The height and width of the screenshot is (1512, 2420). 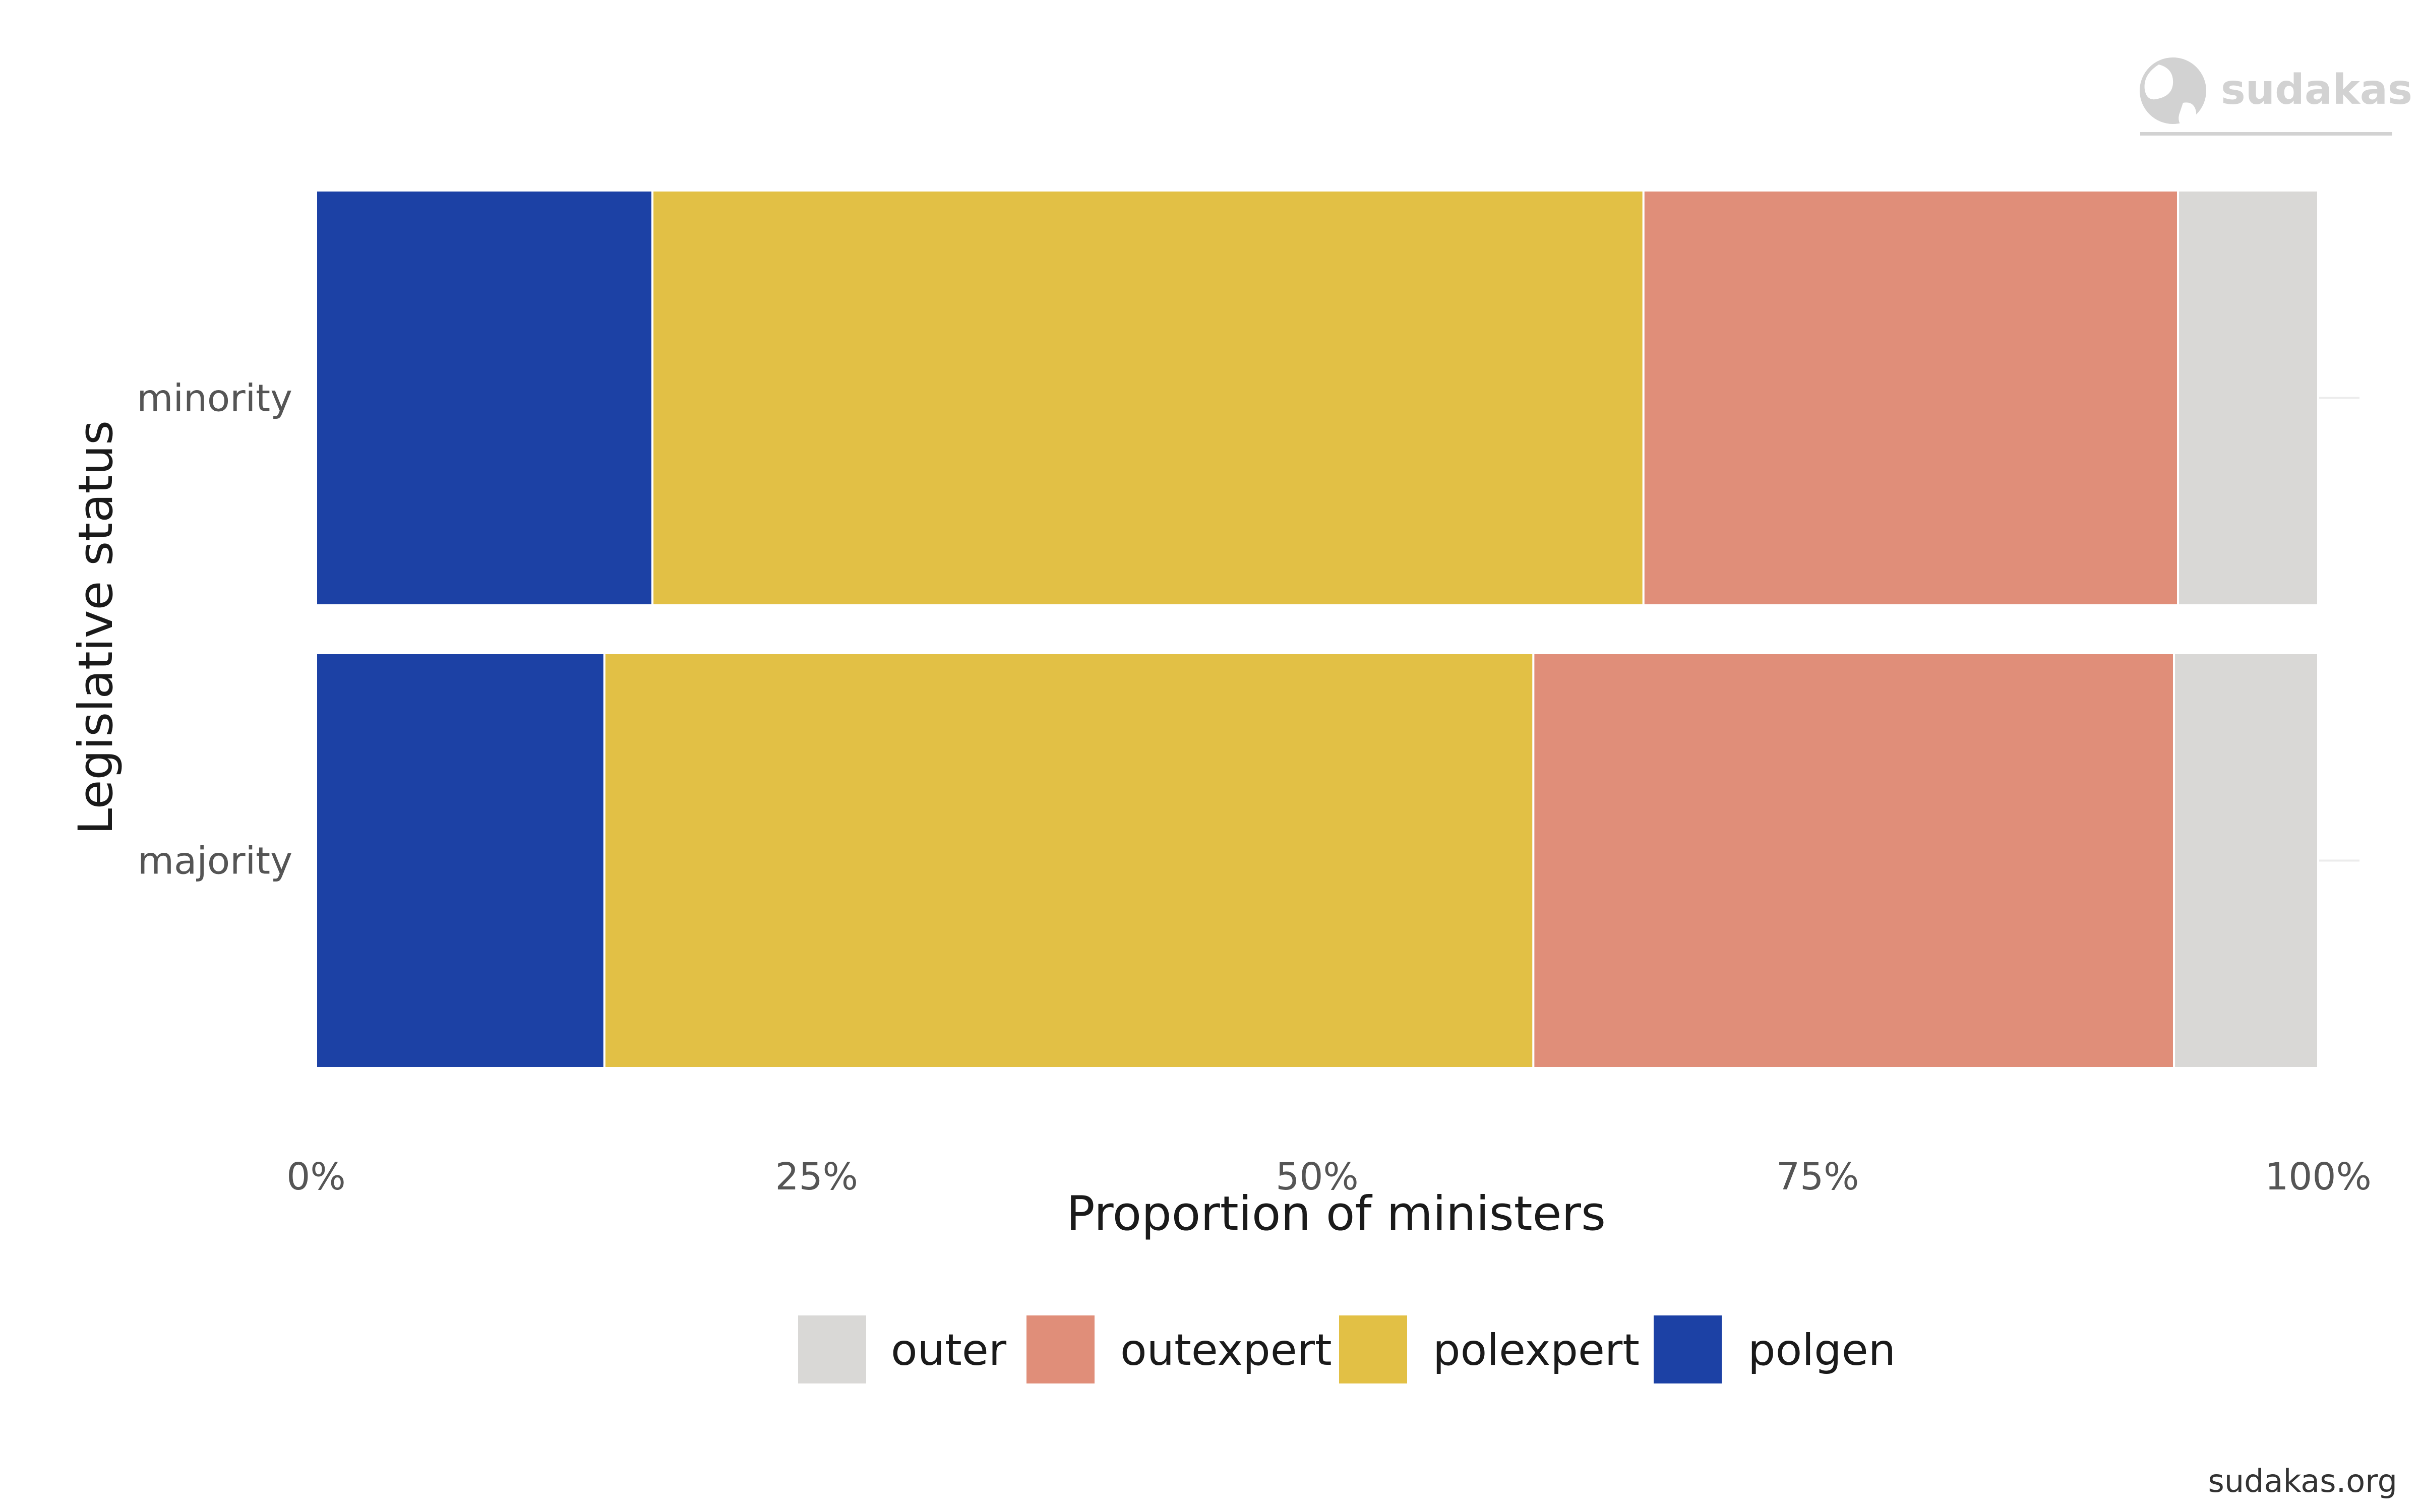 I want to click on bar-minority-polgen, so click(x=484, y=398).